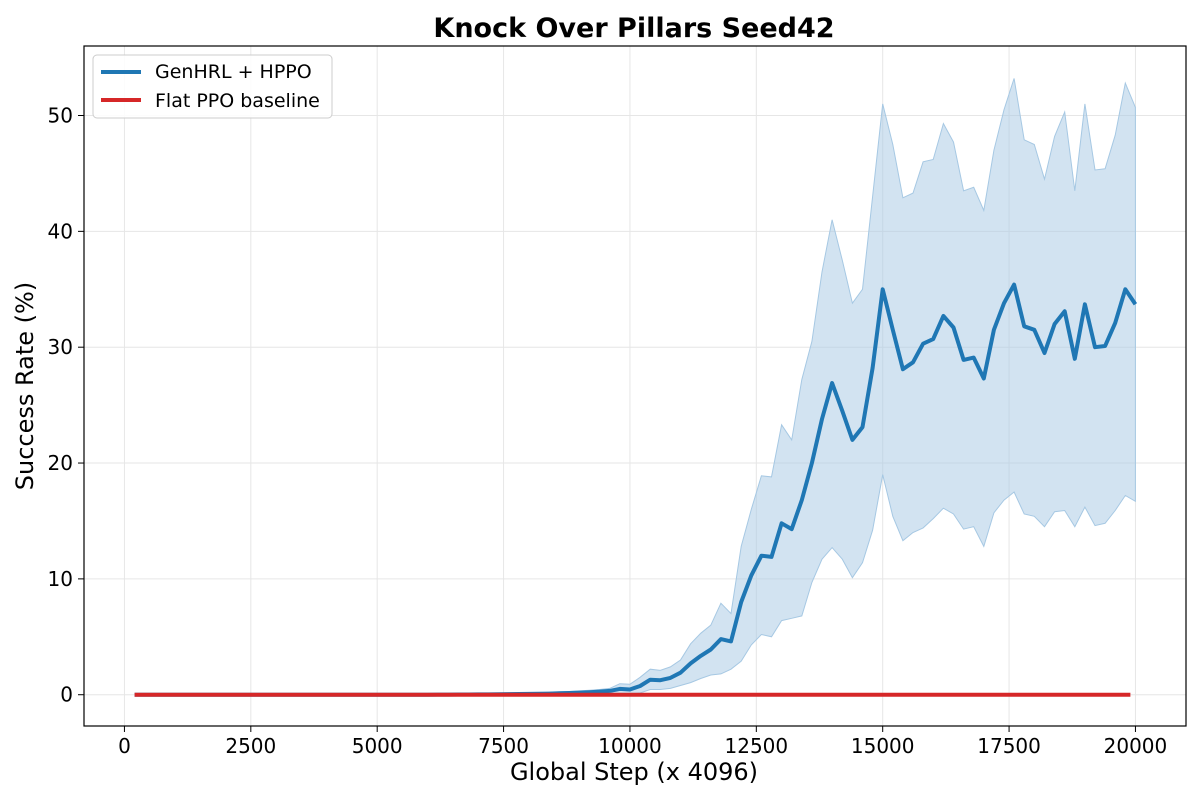 The width and height of the screenshot is (1200, 800). I want to click on x-tick-label: 10000, so click(630, 746).